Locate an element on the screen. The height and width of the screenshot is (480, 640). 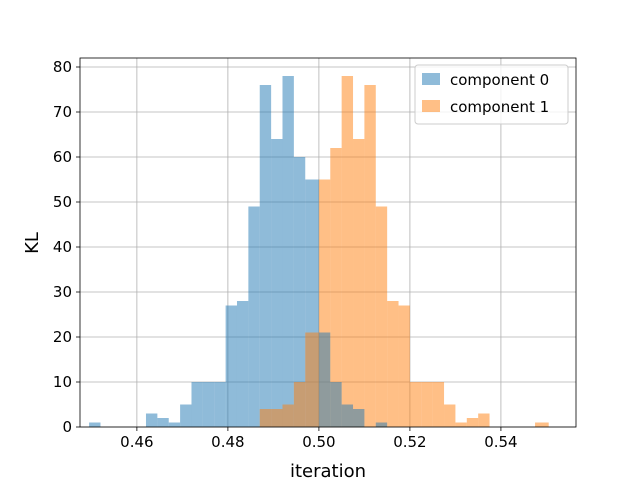
x-tick-label: 0.46 is located at coordinates (136, 442).